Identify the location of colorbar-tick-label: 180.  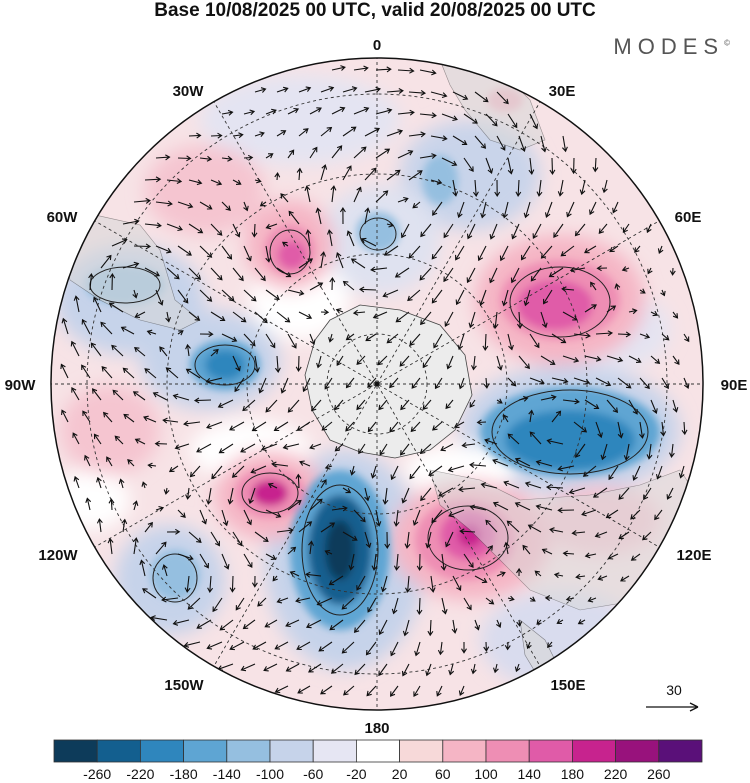
(573, 774).